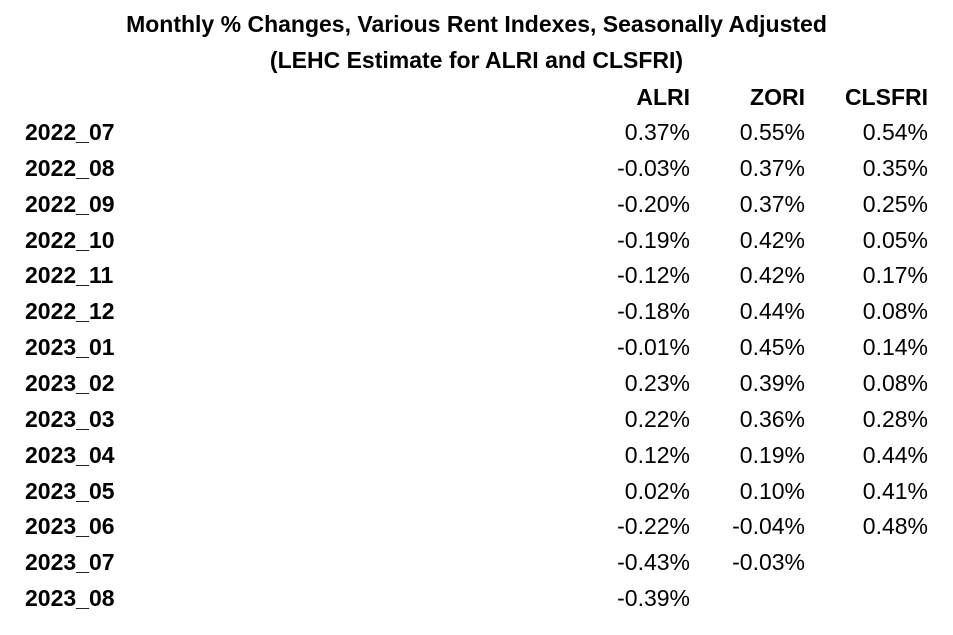 This screenshot has height=635, width=953. I want to click on cell-clsfri: 0.14%, so click(895, 347).